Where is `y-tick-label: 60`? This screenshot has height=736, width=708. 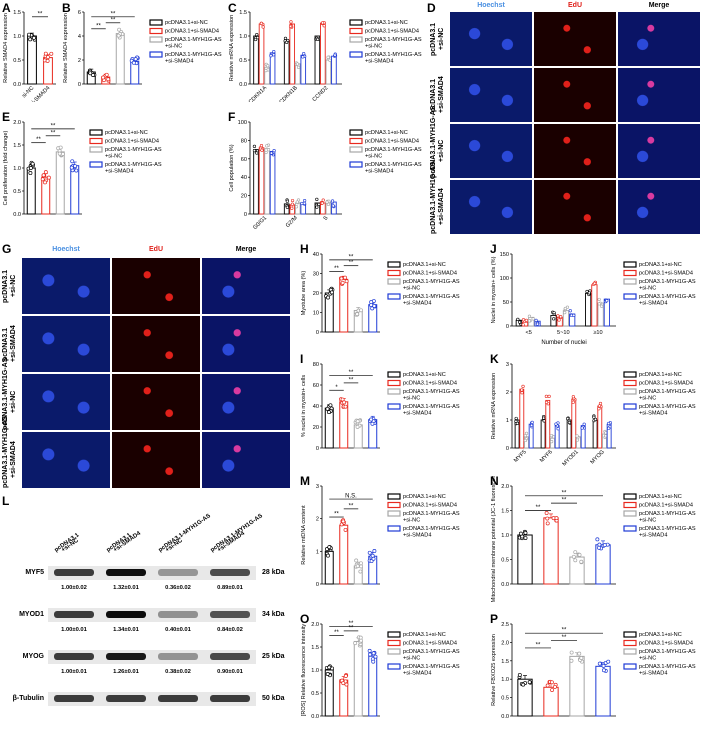
y-tick-label: 60 is located at coordinates (244, 160).